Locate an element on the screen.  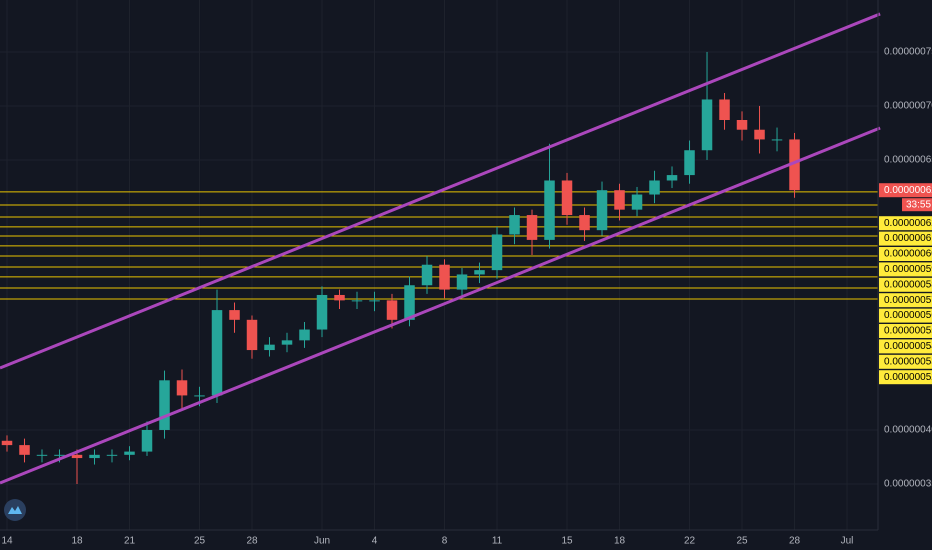
last-price-bg is located at coordinates (905, 190).